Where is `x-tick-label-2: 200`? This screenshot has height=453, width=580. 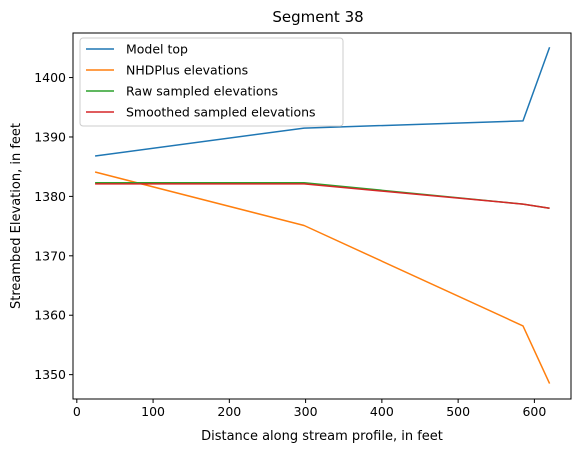 x-tick-label-2: 200 is located at coordinates (229, 411).